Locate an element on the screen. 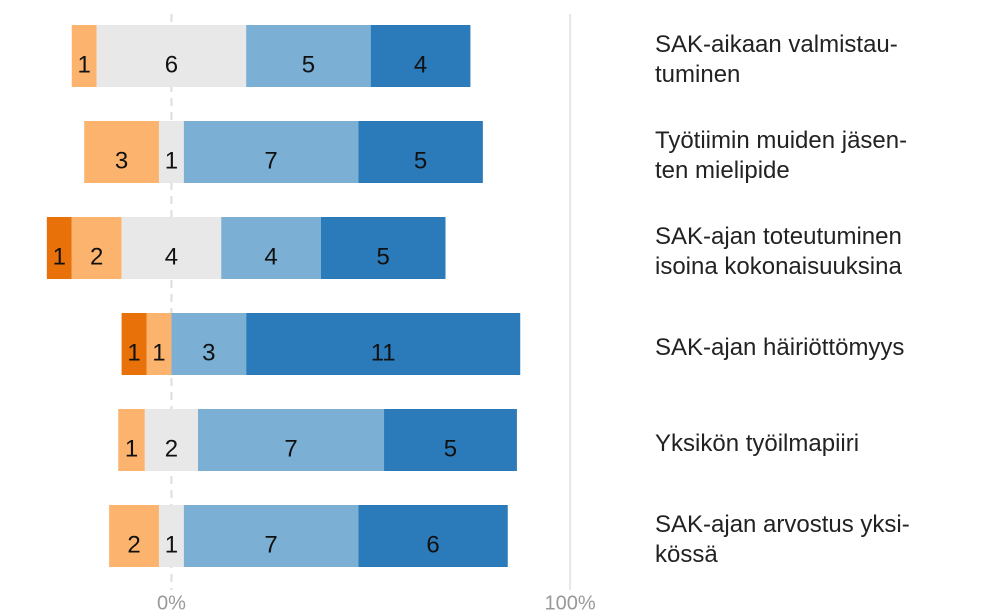 Image resolution: width=1006 pixels, height=615 pixels. category-label: SAK-ajan häiriöttömyys is located at coordinates (780, 347).